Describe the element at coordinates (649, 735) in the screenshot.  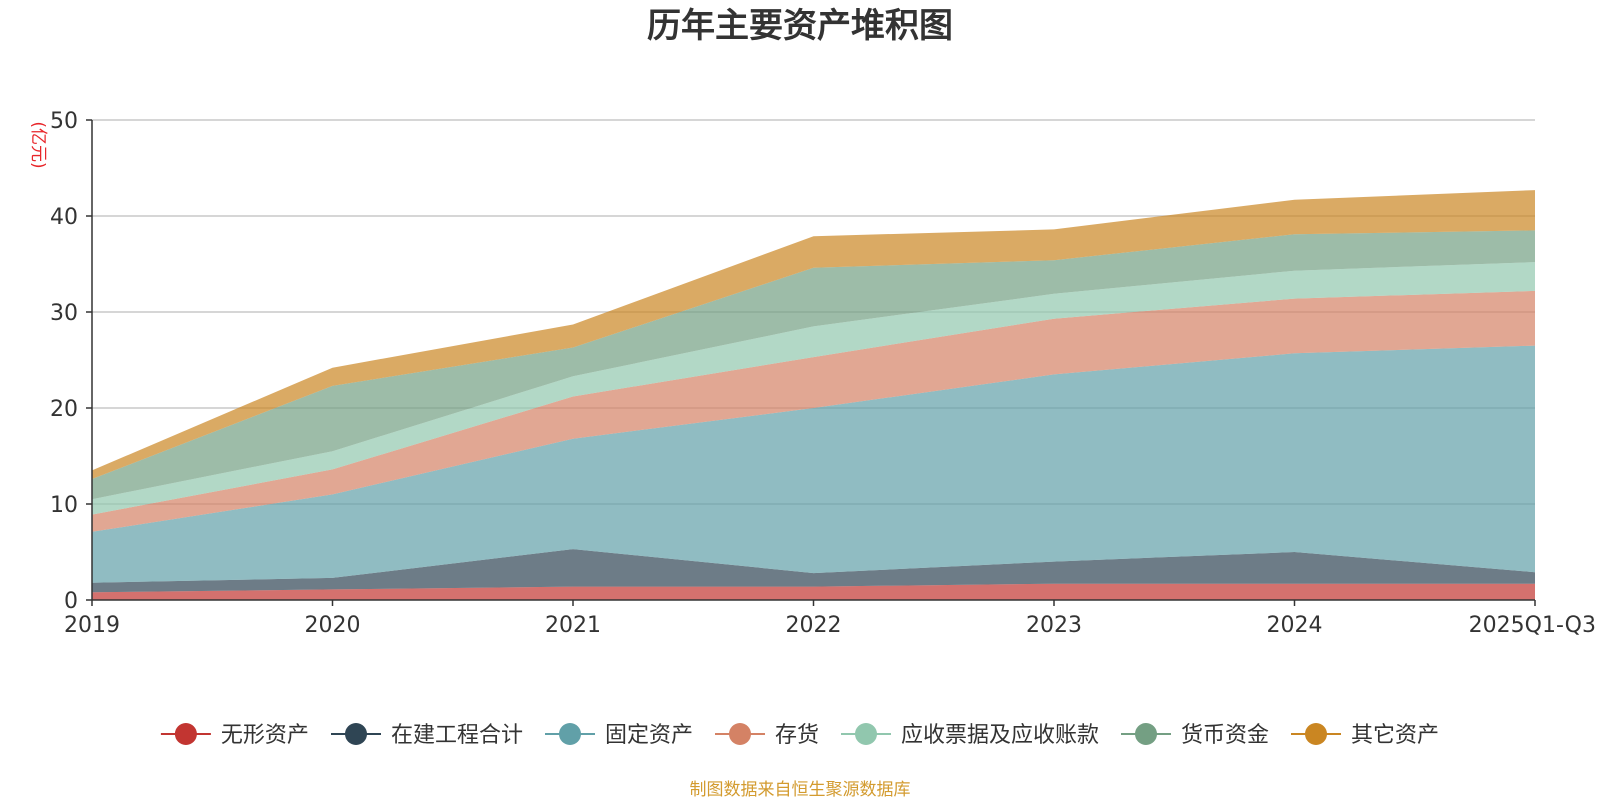
I see `legend-label-2: 固定资产` at that location.